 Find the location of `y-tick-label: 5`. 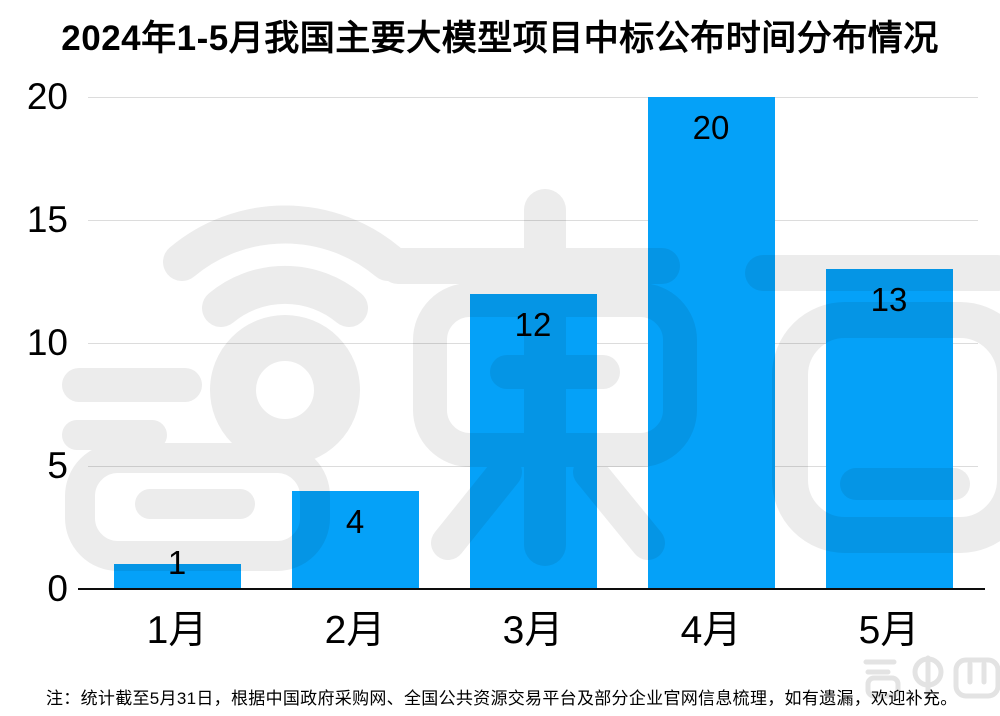

y-tick-label: 5 is located at coordinates (57, 465).